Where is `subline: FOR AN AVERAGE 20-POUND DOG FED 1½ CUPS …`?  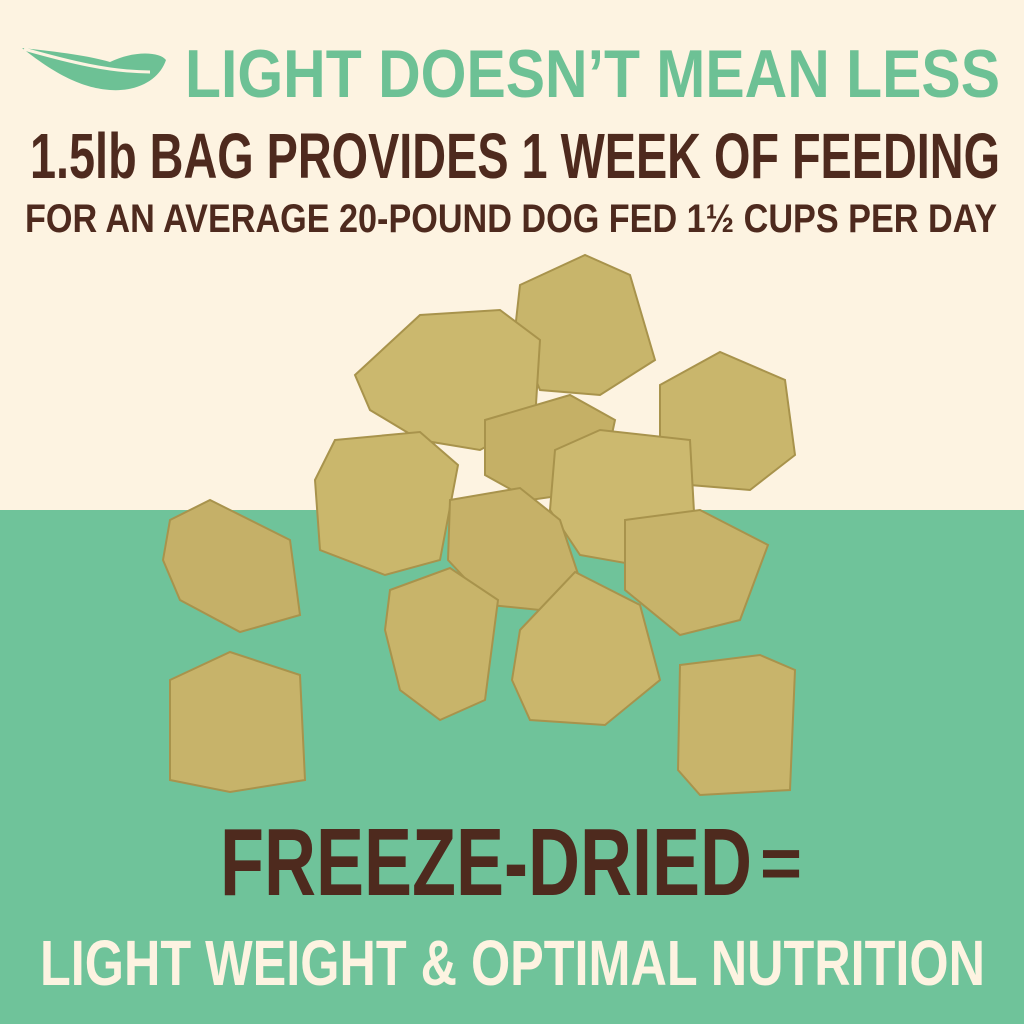
subline: FOR AN AVERAGE 20-POUND DOG FED 1½ CUPS … is located at coordinates (511, 219).